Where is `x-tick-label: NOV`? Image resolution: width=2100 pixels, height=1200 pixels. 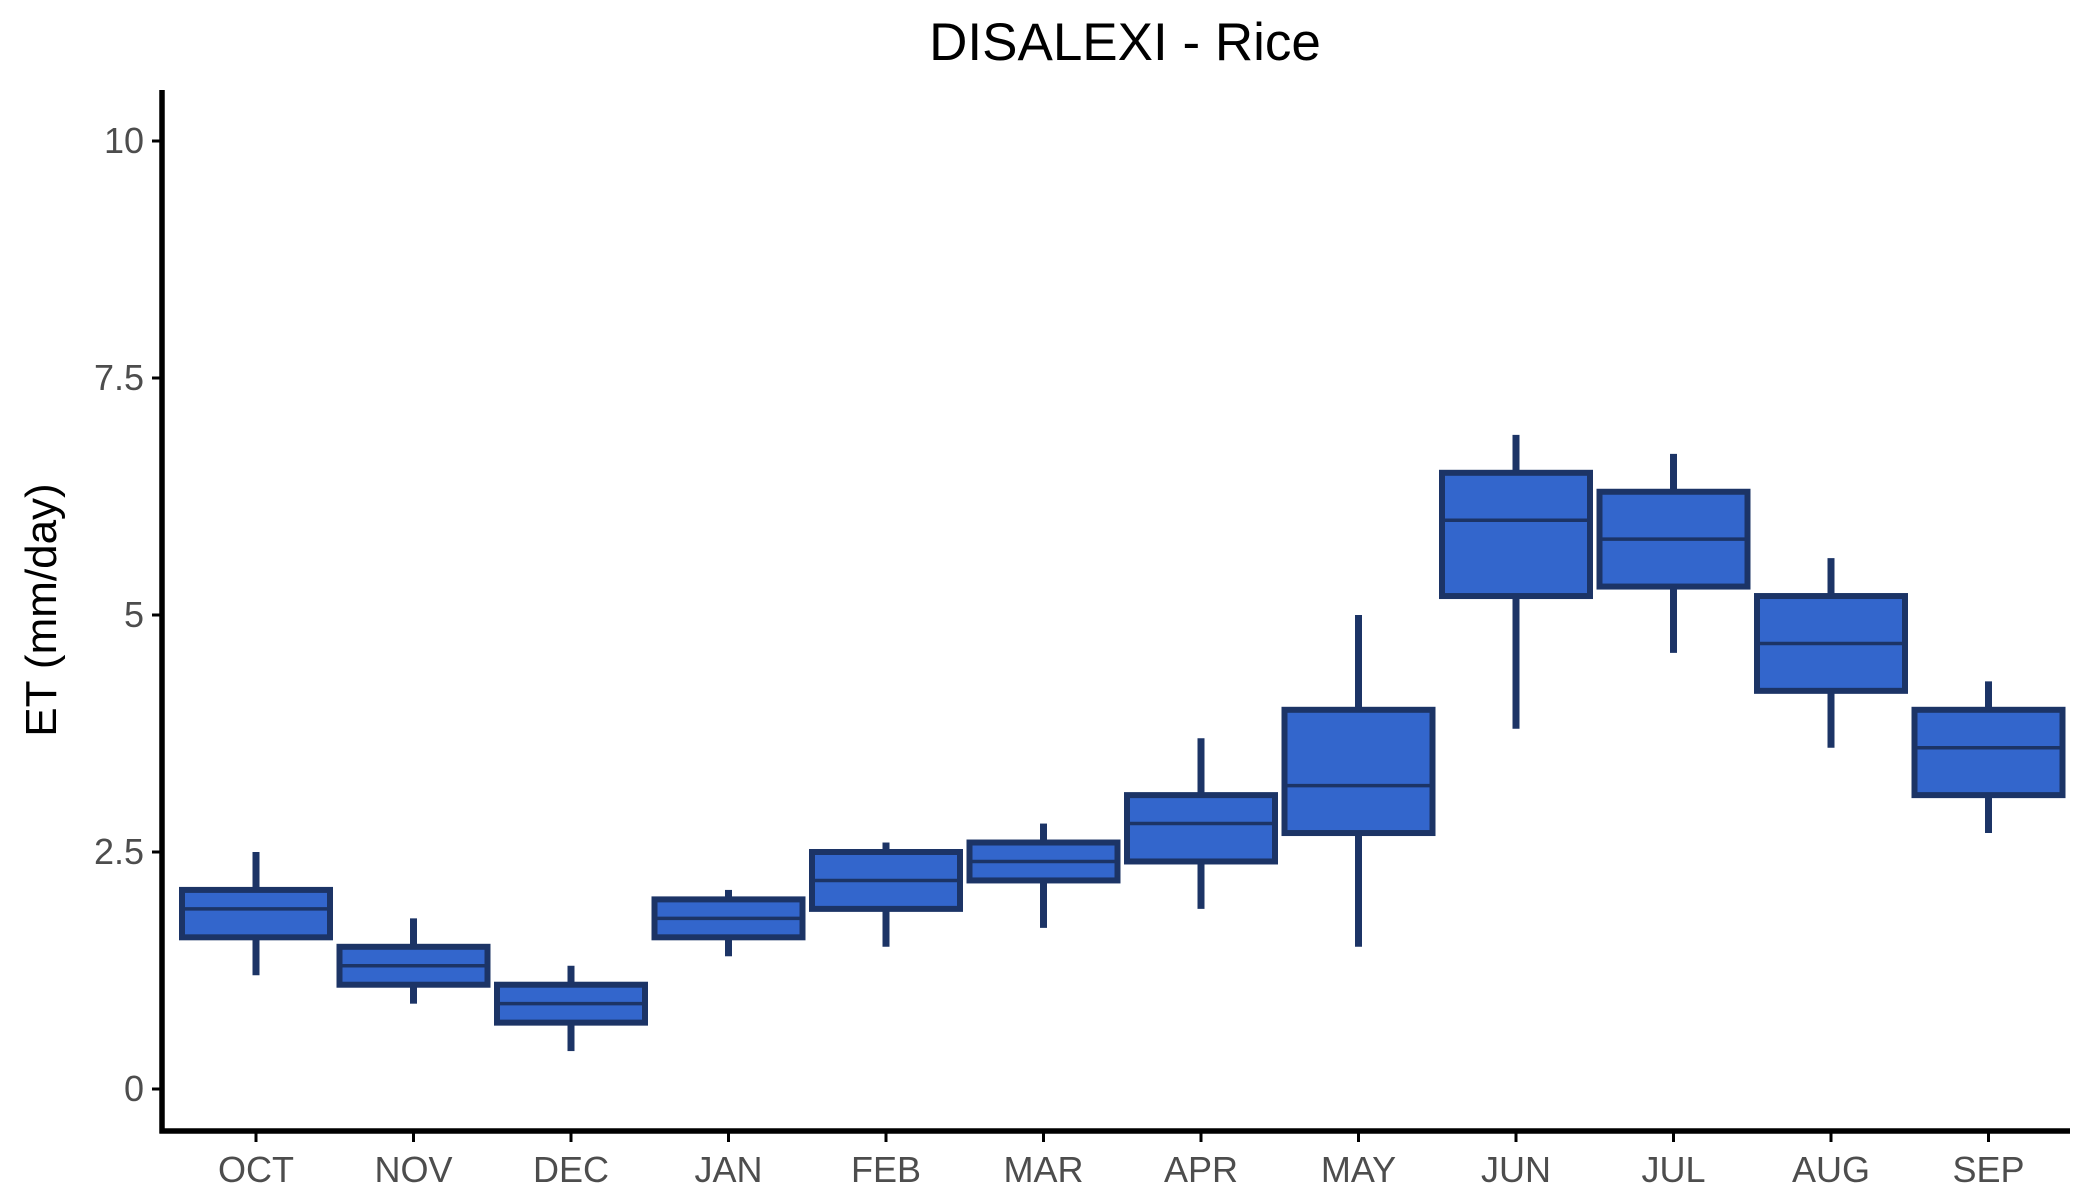
x-tick-label: NOV is located at coordinates (413, 1169).